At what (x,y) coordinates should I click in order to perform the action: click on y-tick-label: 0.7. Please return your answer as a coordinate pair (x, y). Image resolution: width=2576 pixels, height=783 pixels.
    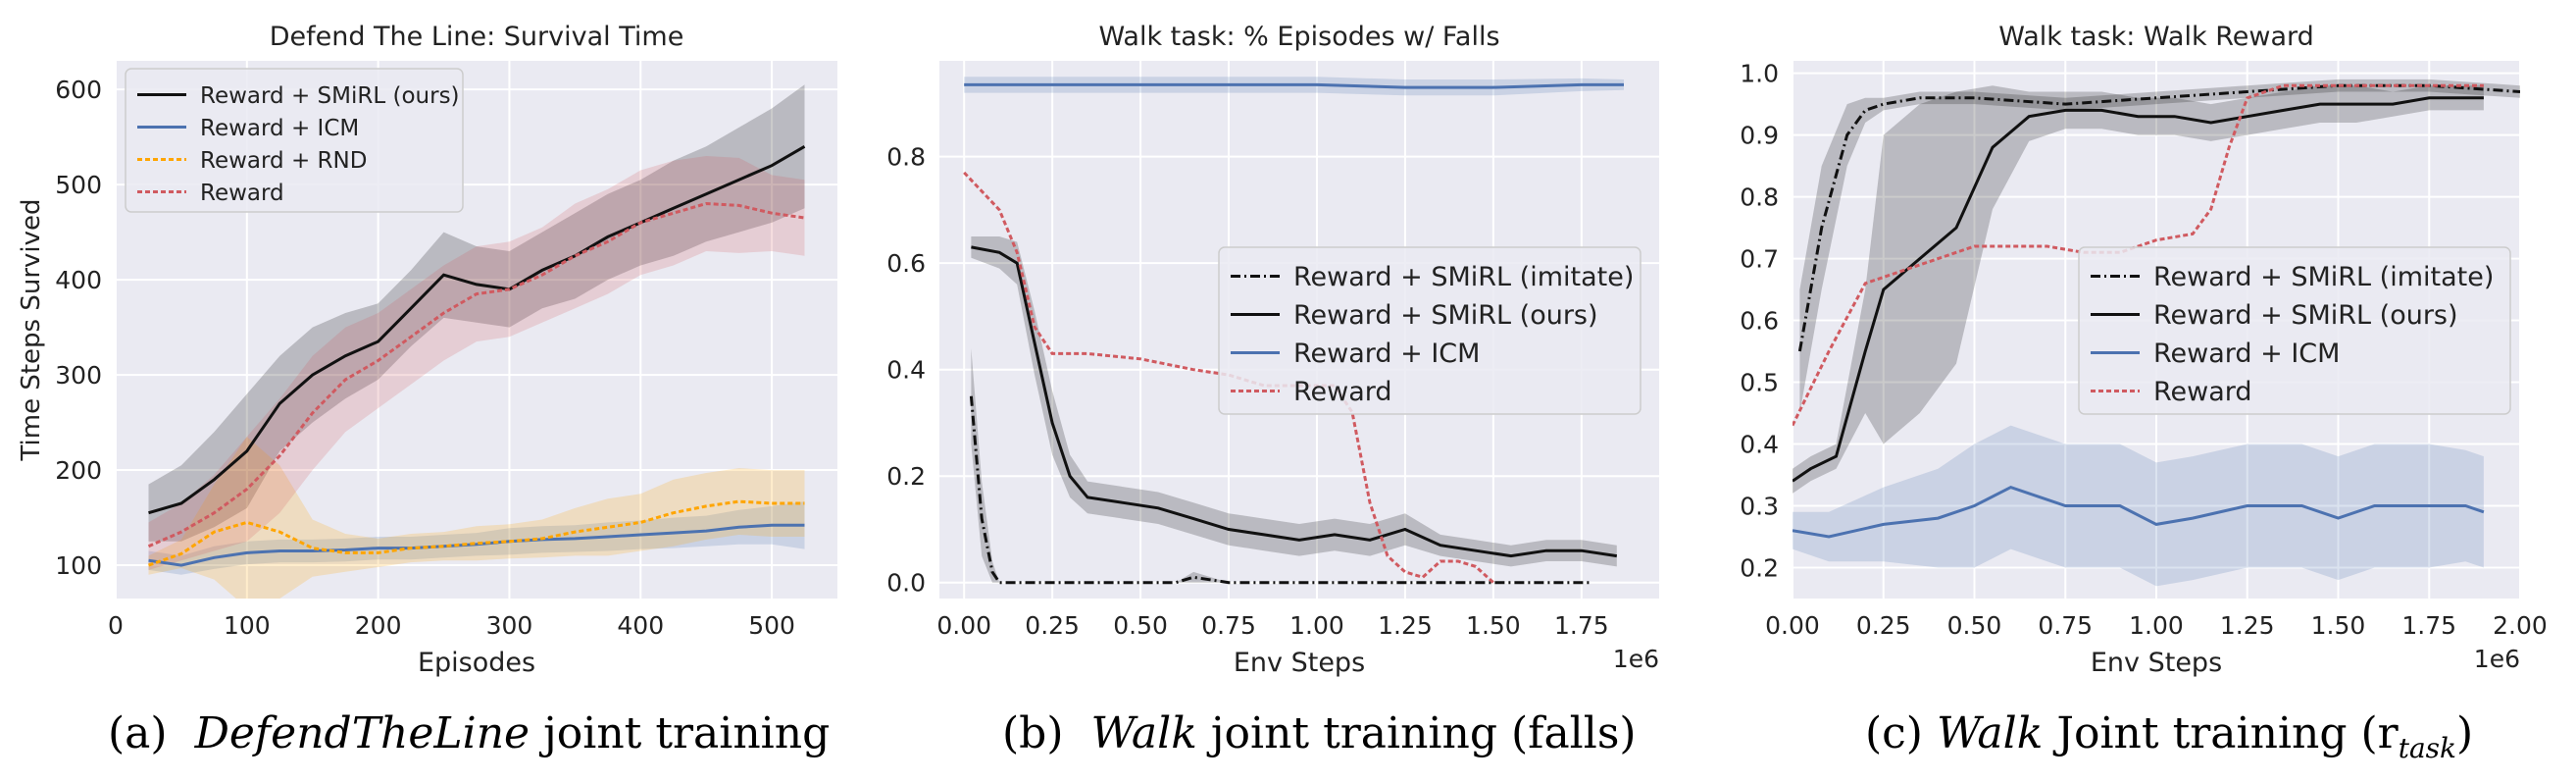
    Looking at the image, I should click on (1760, 259).